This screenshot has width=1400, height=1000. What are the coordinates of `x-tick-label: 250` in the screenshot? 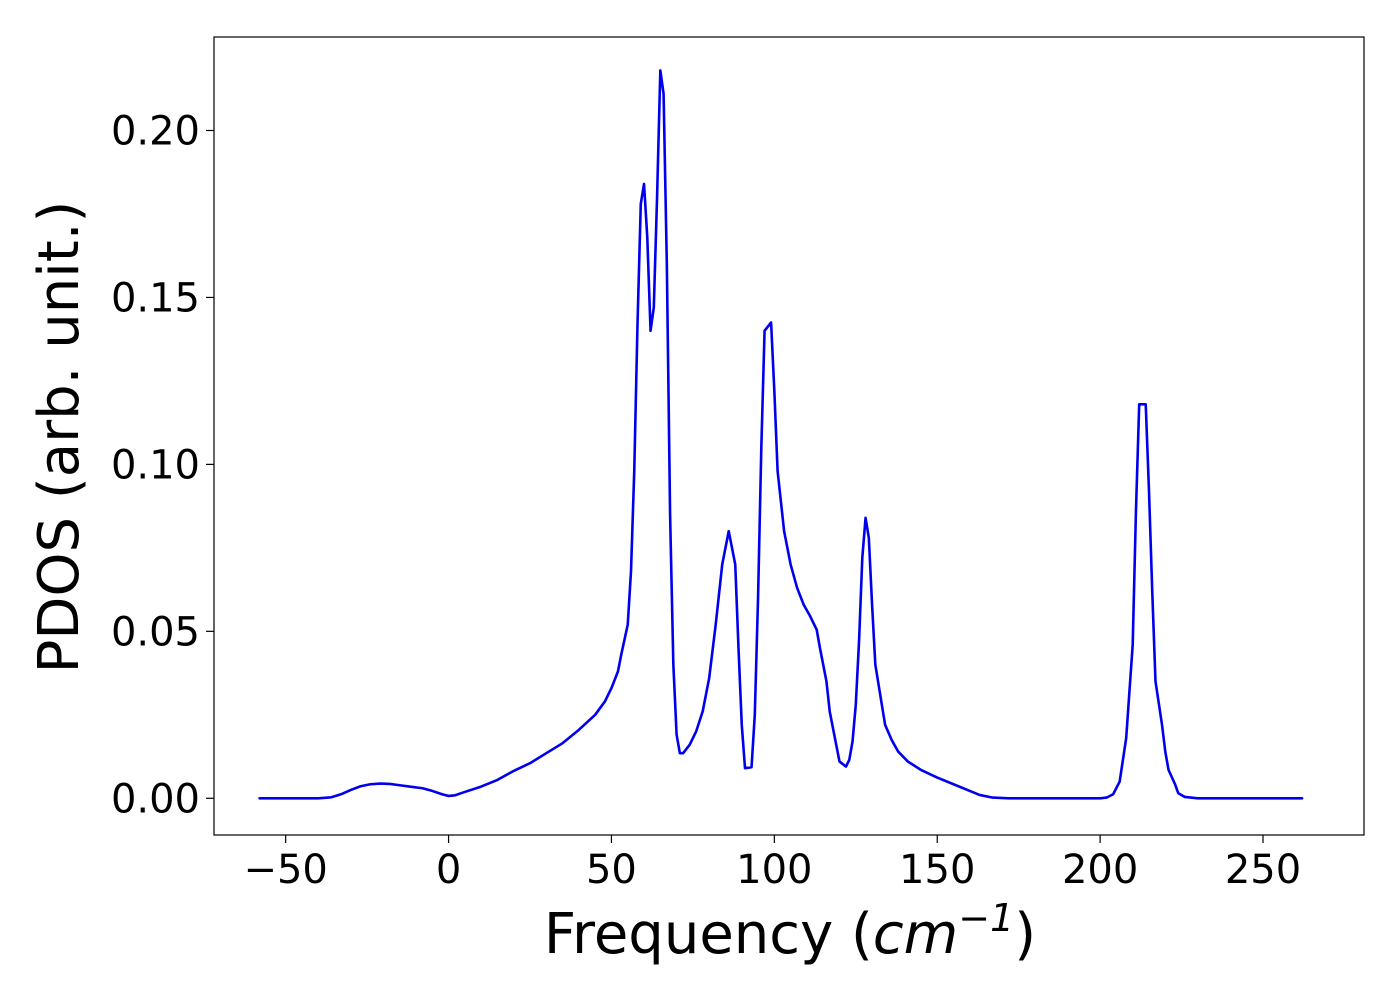 It's located at (1263, 870).